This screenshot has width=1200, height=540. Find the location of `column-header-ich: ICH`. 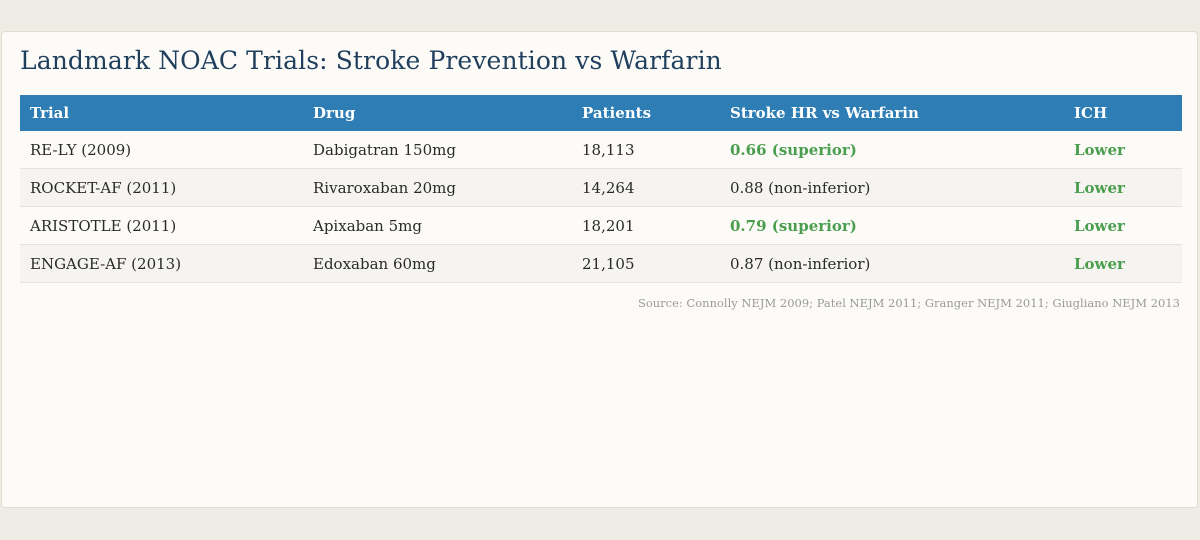

column-header-ich: ICH is located at coordinates (1123, 113).